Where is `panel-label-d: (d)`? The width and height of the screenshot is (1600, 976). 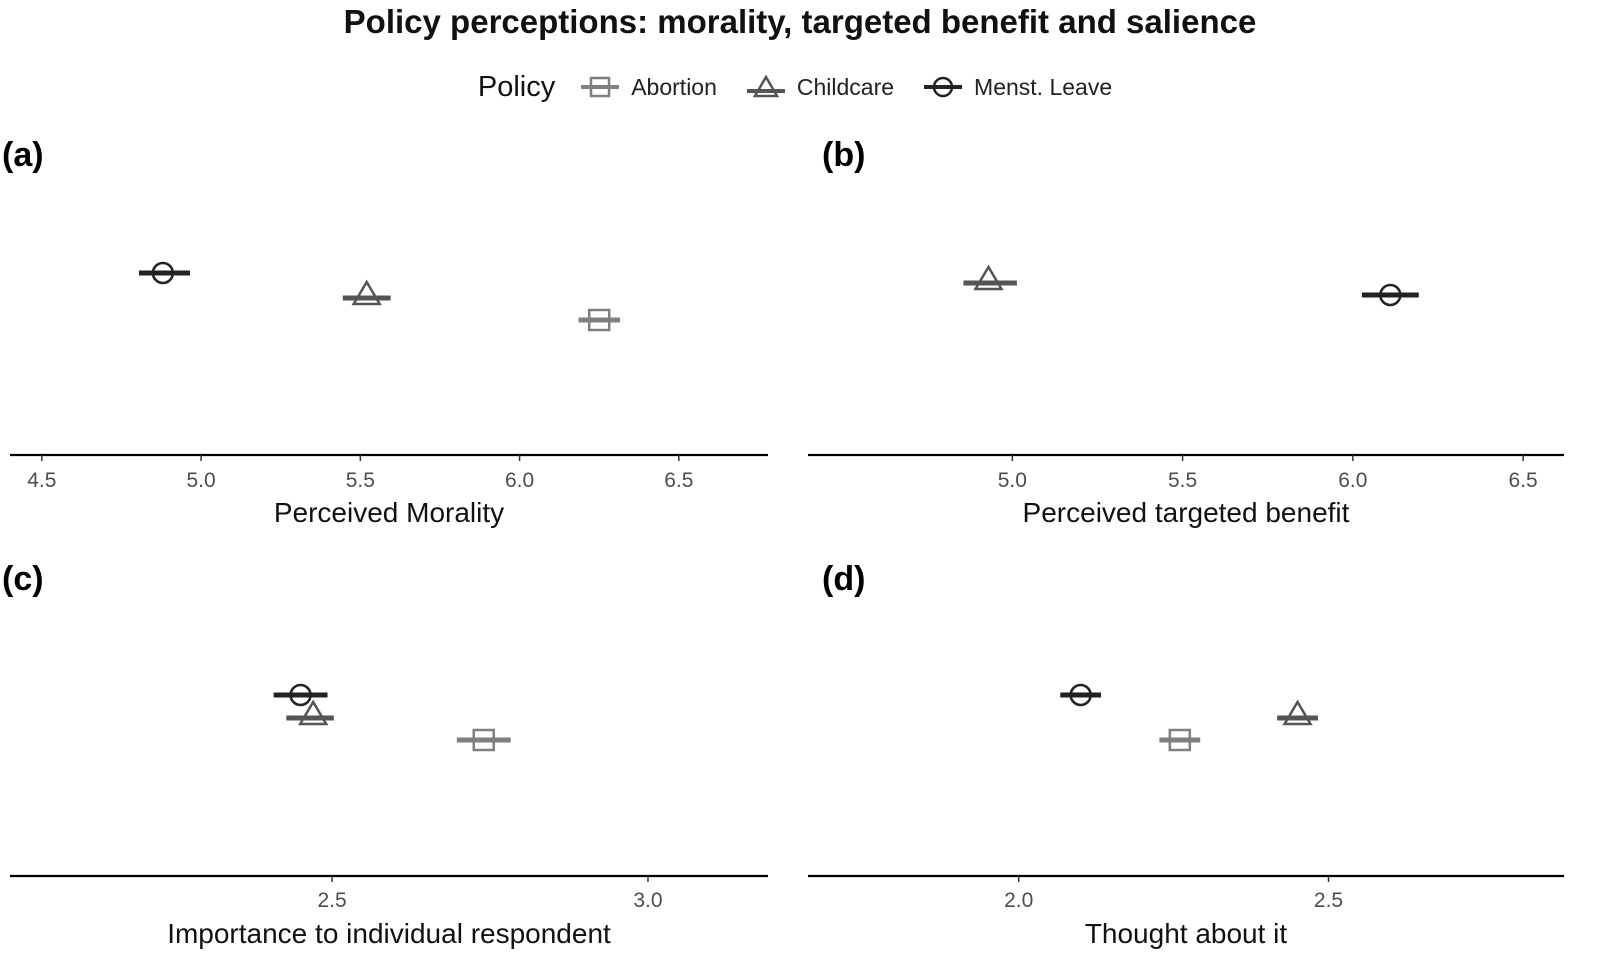
panel-label-d: (d) is located at coordinates (844, 579).